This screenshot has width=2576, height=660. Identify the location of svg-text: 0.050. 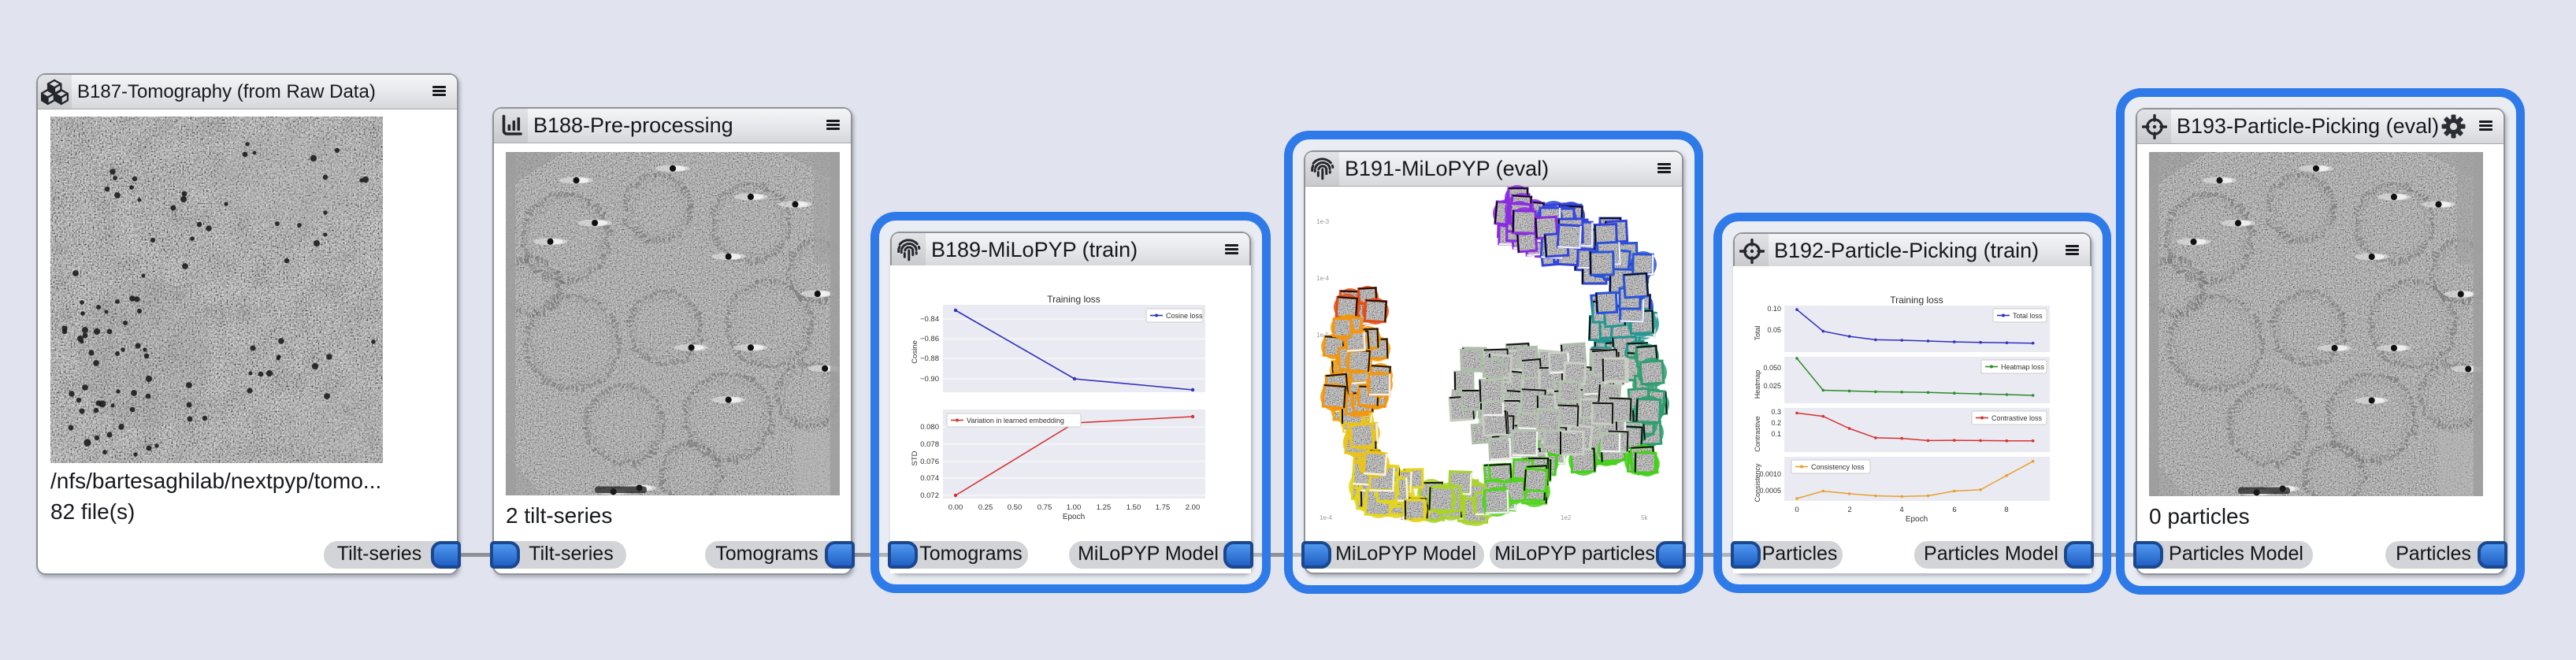
(1772, 368).